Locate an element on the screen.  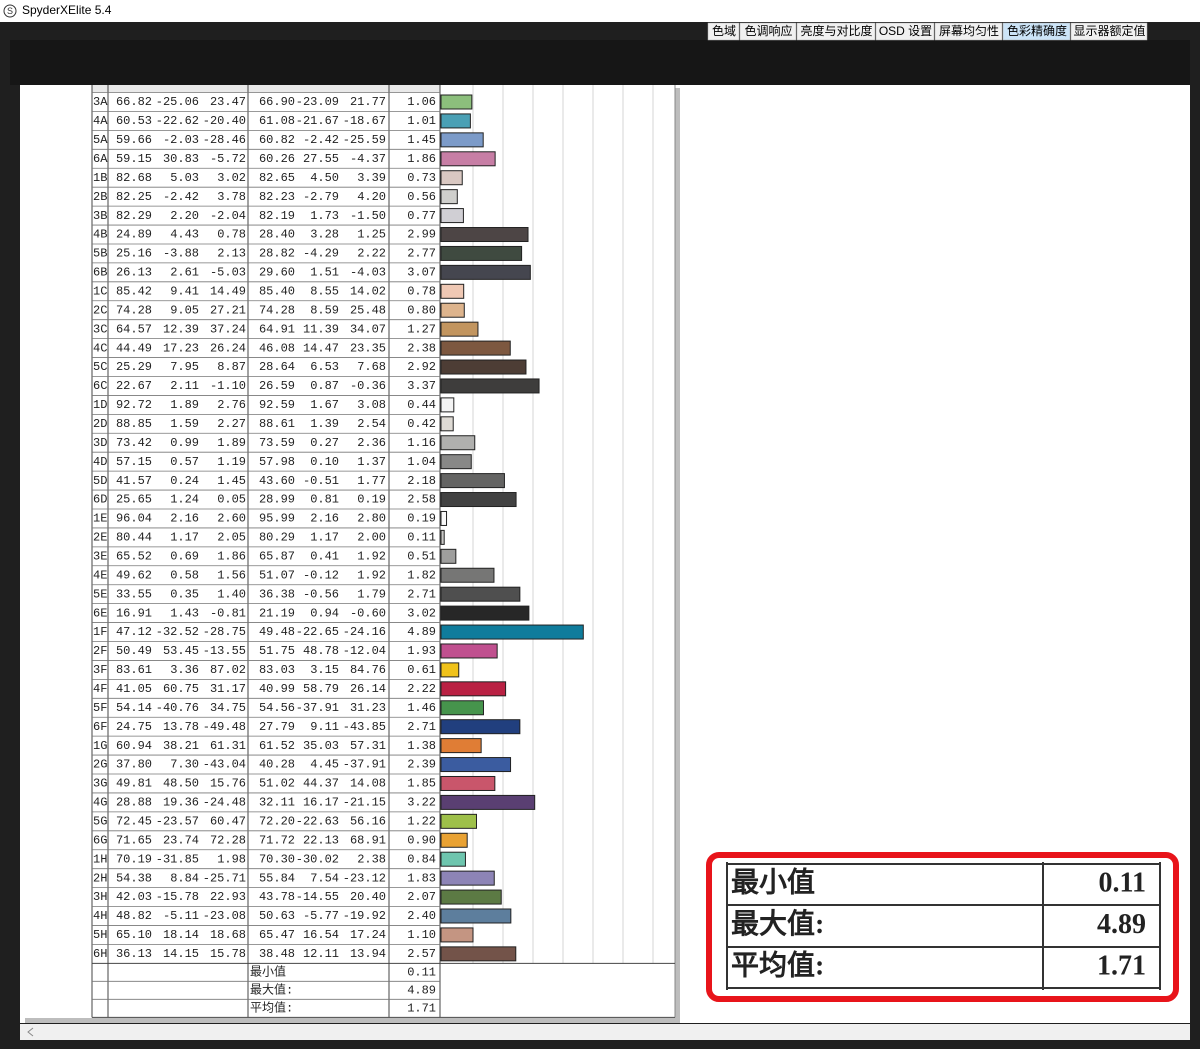
patch-id: 2F is located at coordinates (100, 651).